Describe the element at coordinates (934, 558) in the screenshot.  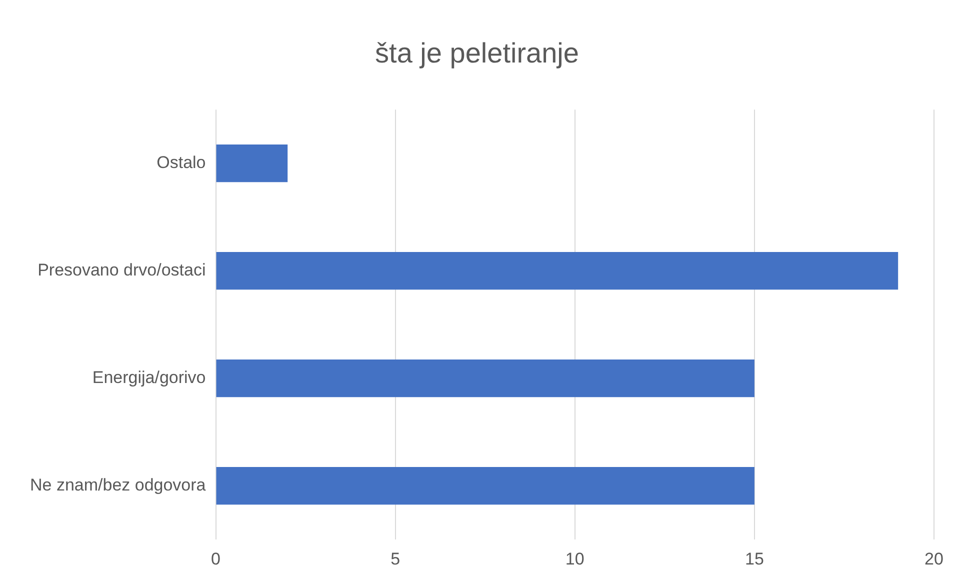
I see `x-tick-label: 20` at that location.